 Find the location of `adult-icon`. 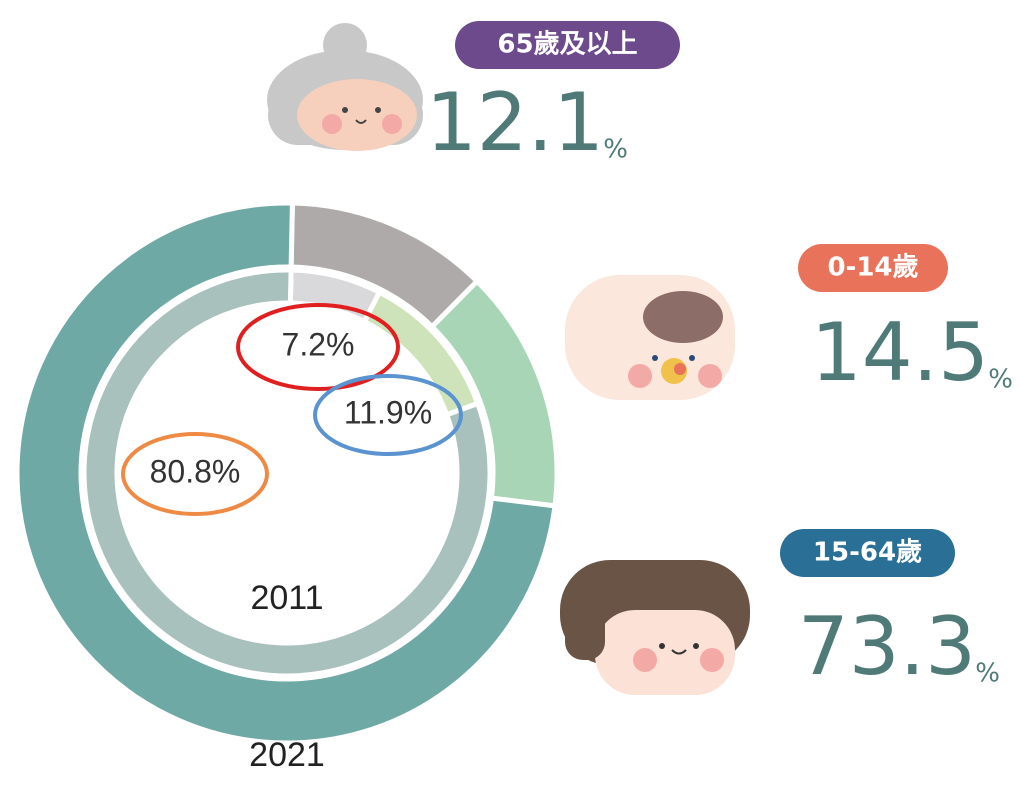

adult-icon is located at coordinates (655, 627).